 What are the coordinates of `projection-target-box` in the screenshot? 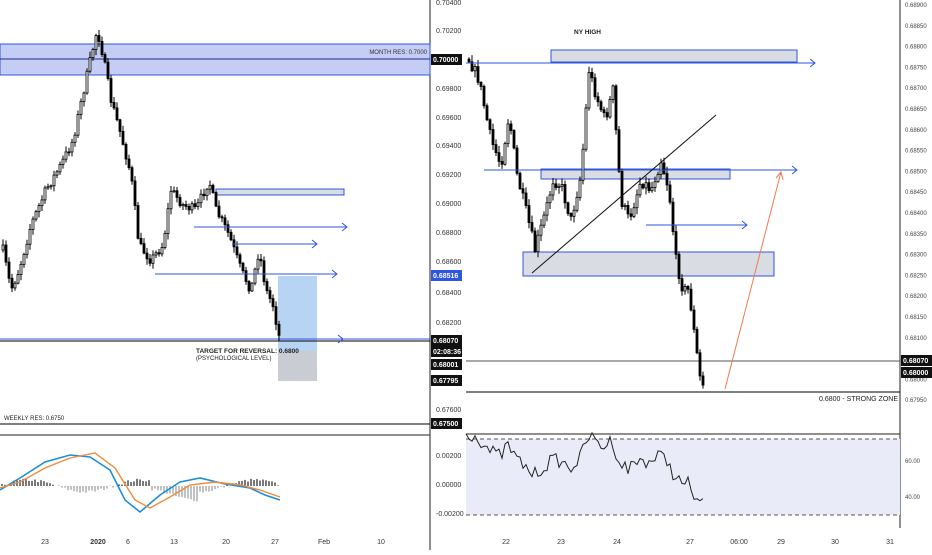 It's located at (297, 313).